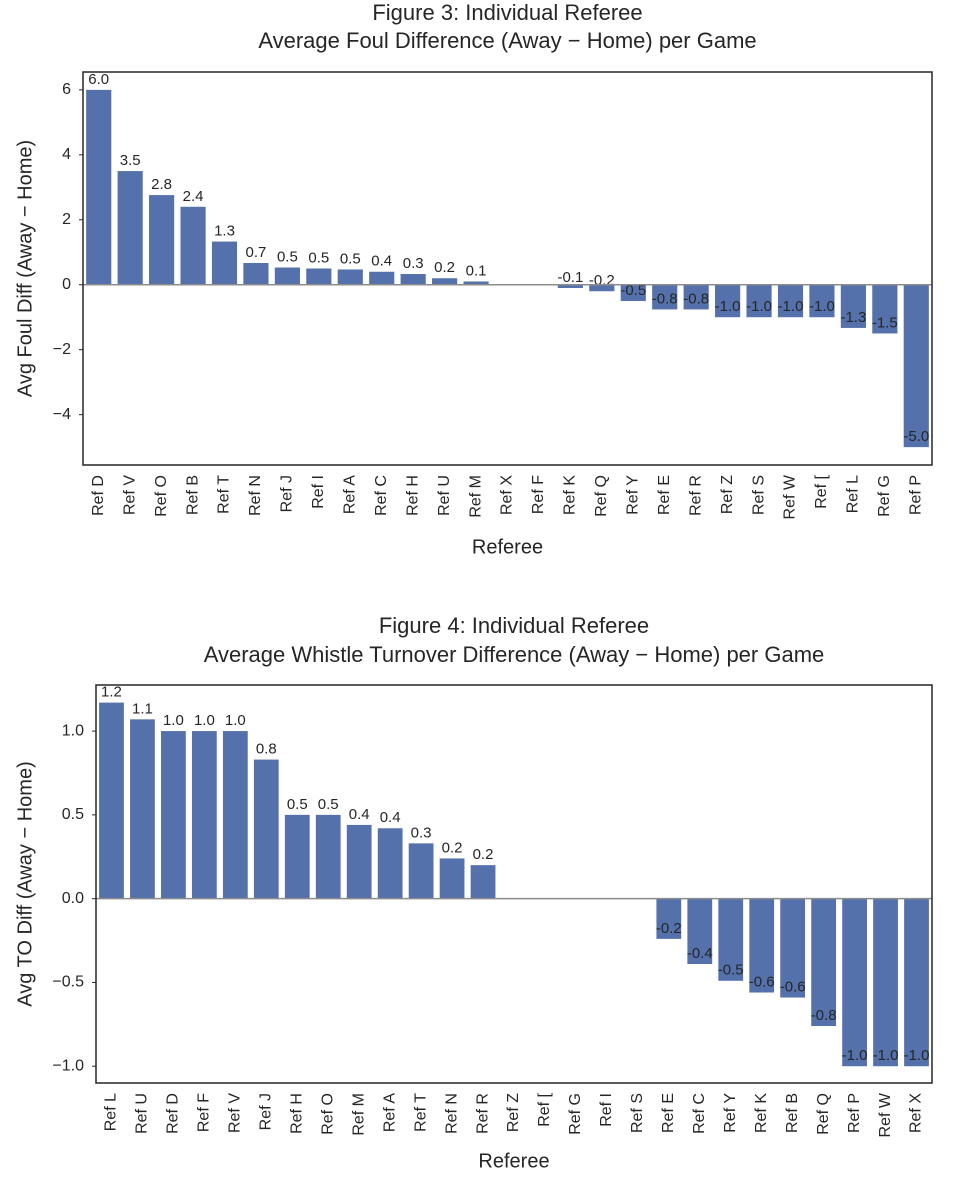  I want to click on chart-title: Figure 3: Individual Referee, so click(507, 12).